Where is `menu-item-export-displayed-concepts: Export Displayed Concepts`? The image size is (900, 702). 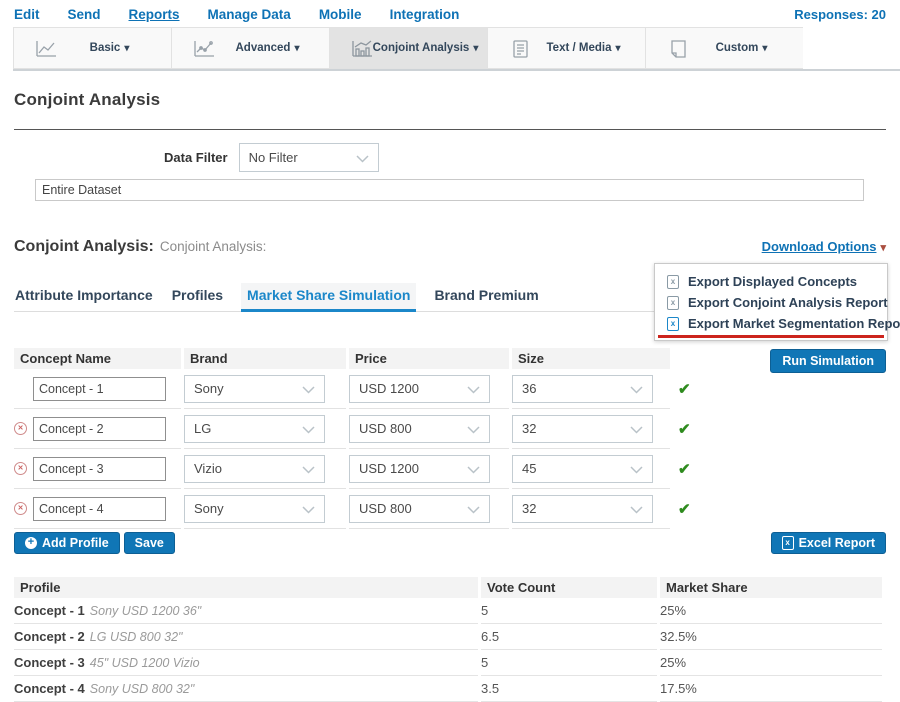 menu-item-export-displayed-concepts: Export Displayed Concepts is located at coordinates (771, 281).